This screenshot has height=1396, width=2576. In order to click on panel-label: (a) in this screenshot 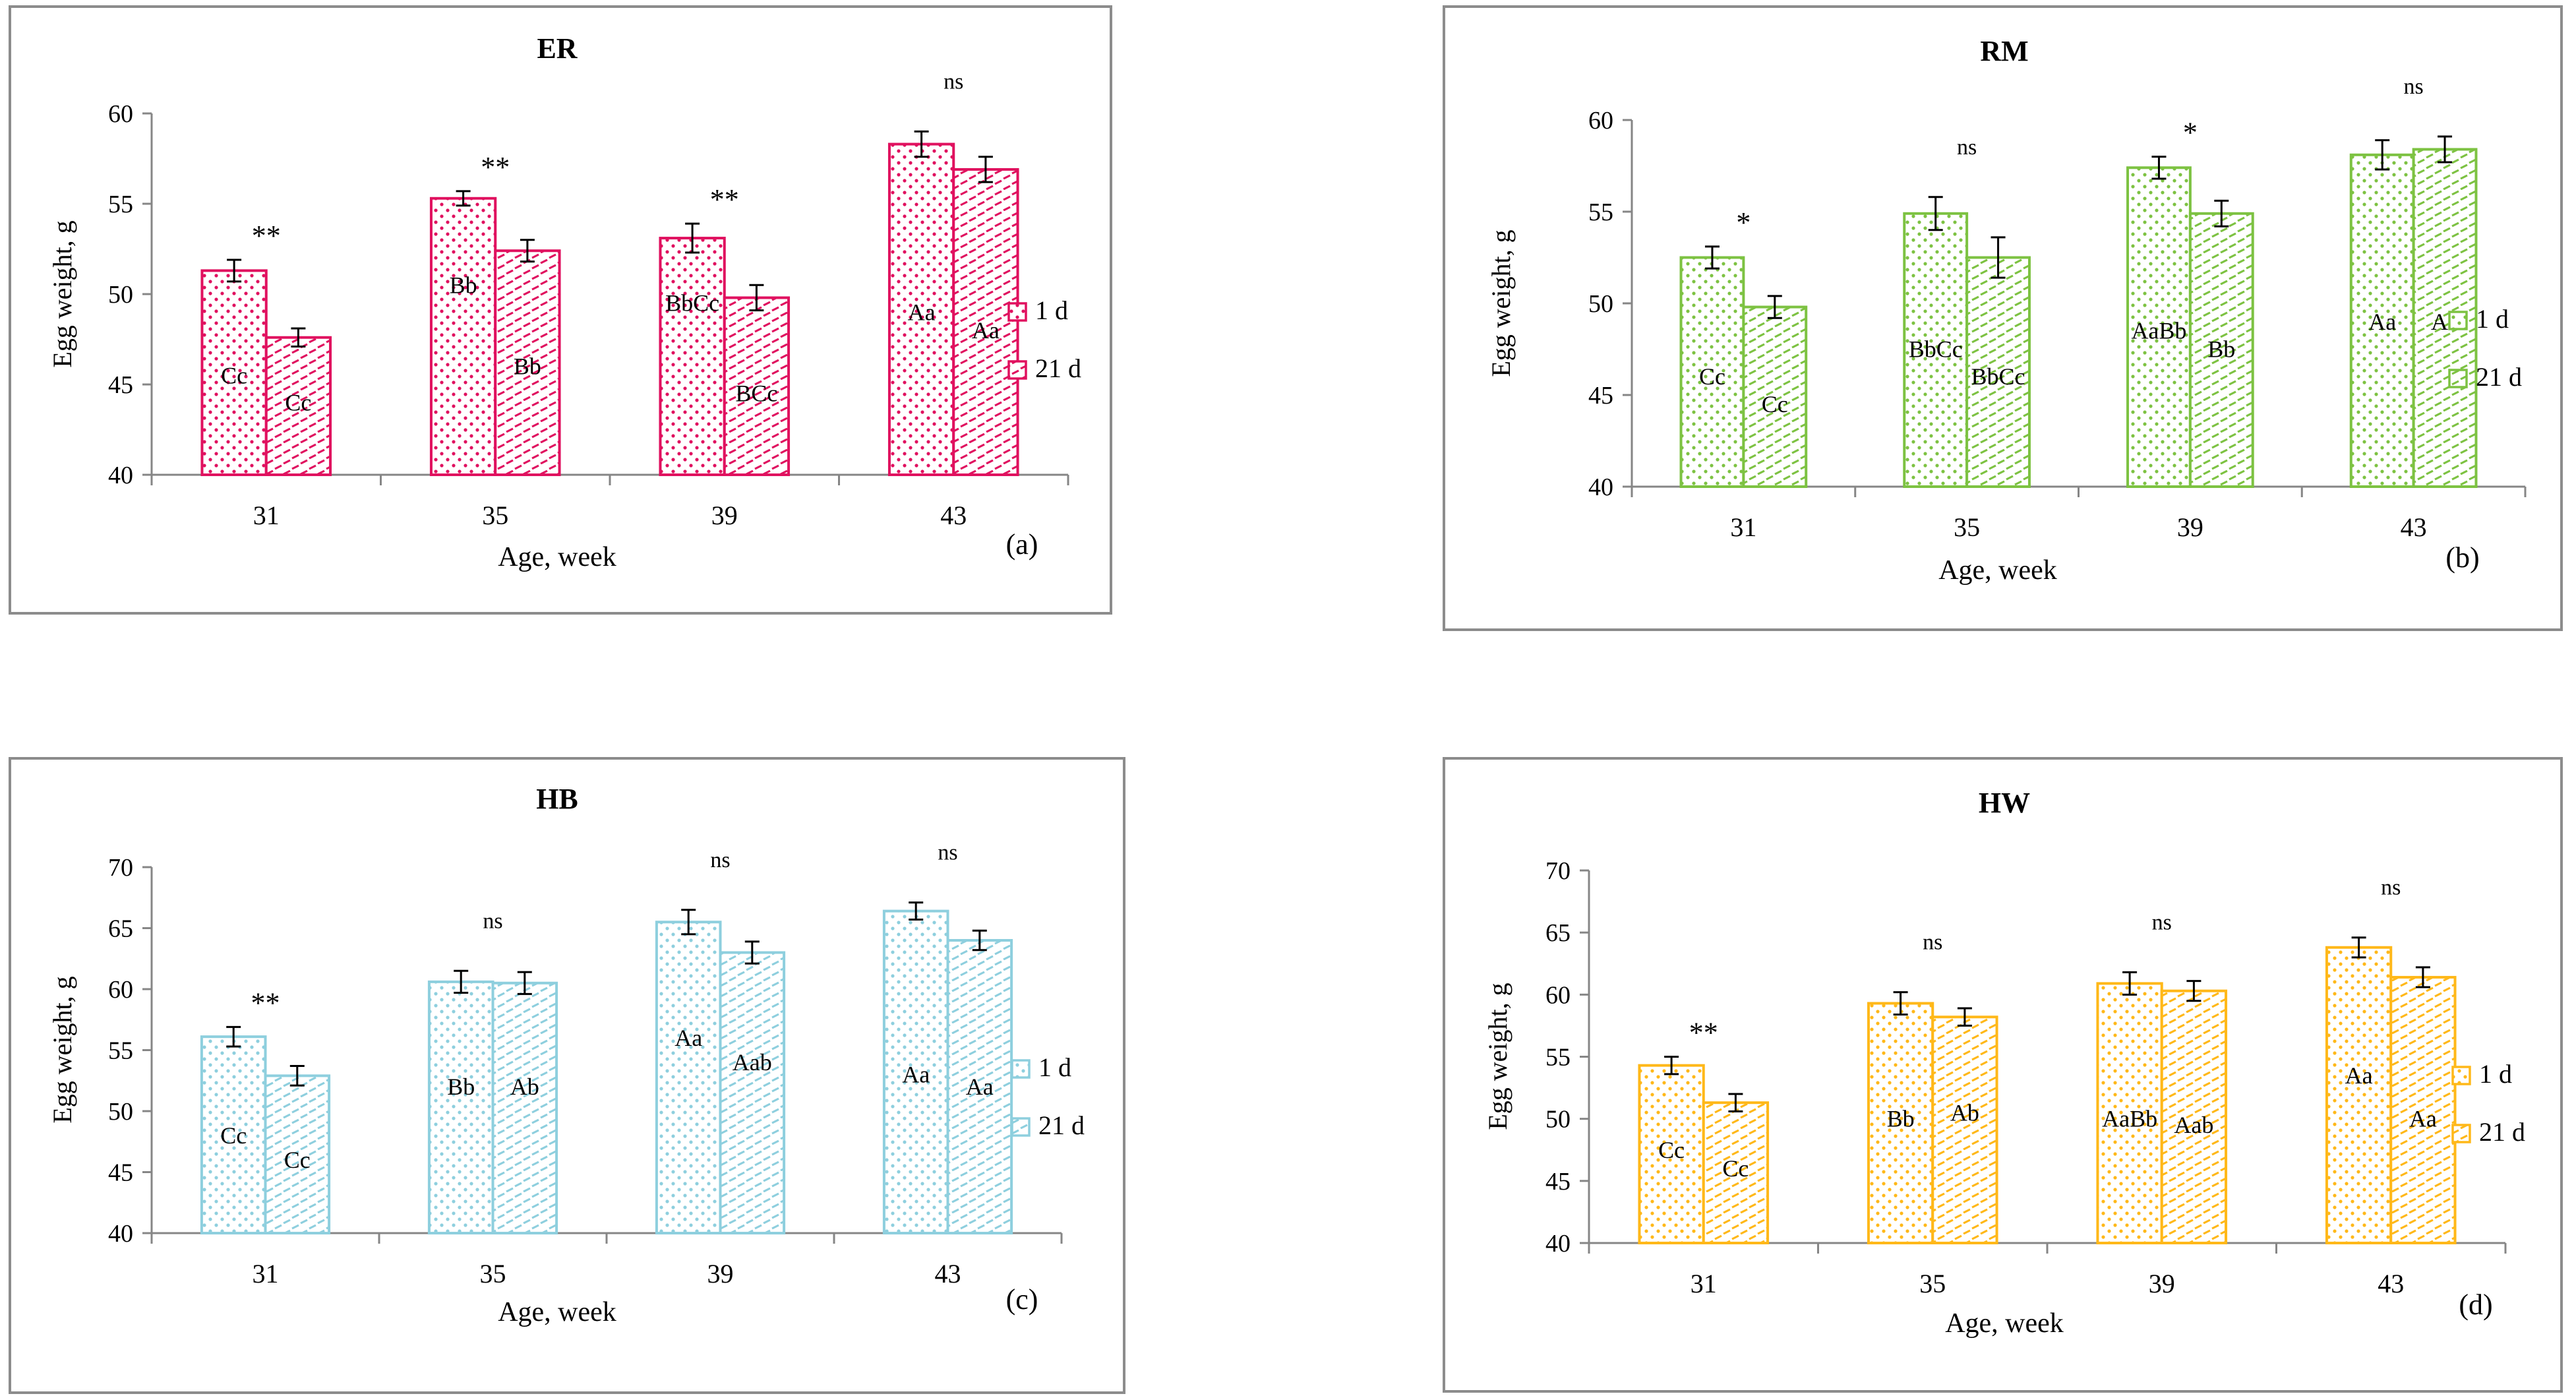, I will do `click(1022, 544)`.